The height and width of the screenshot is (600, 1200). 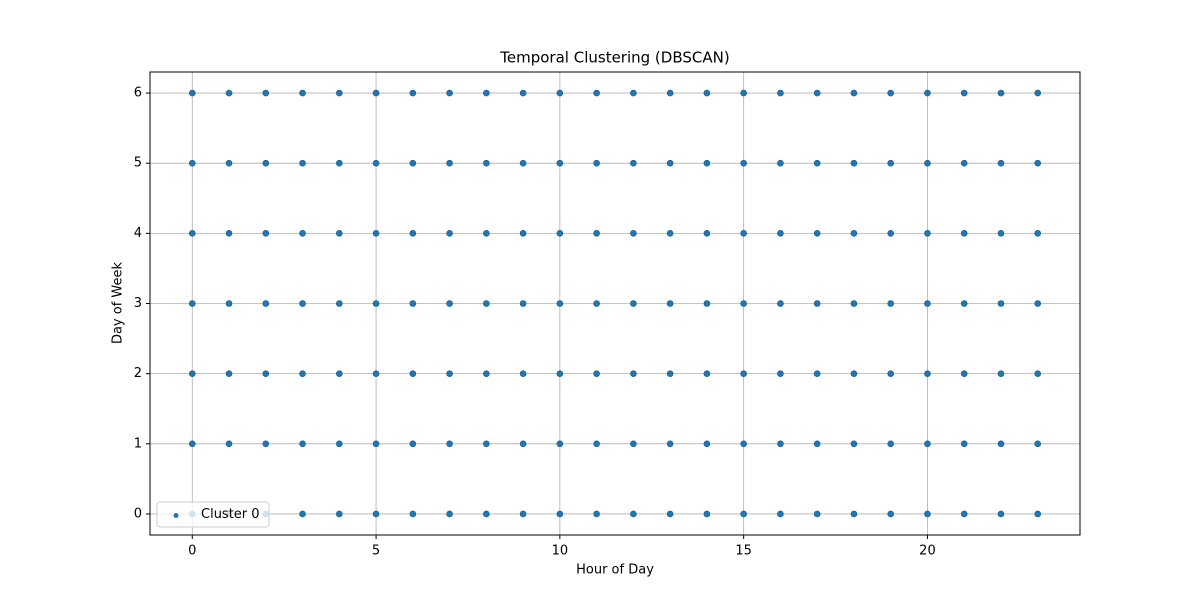 What do you see at coordinates (614, 58) in the screenshot?
I see `chart-title: Temporal Clustering (DBSCAN)` at bounding box center [614, 58].